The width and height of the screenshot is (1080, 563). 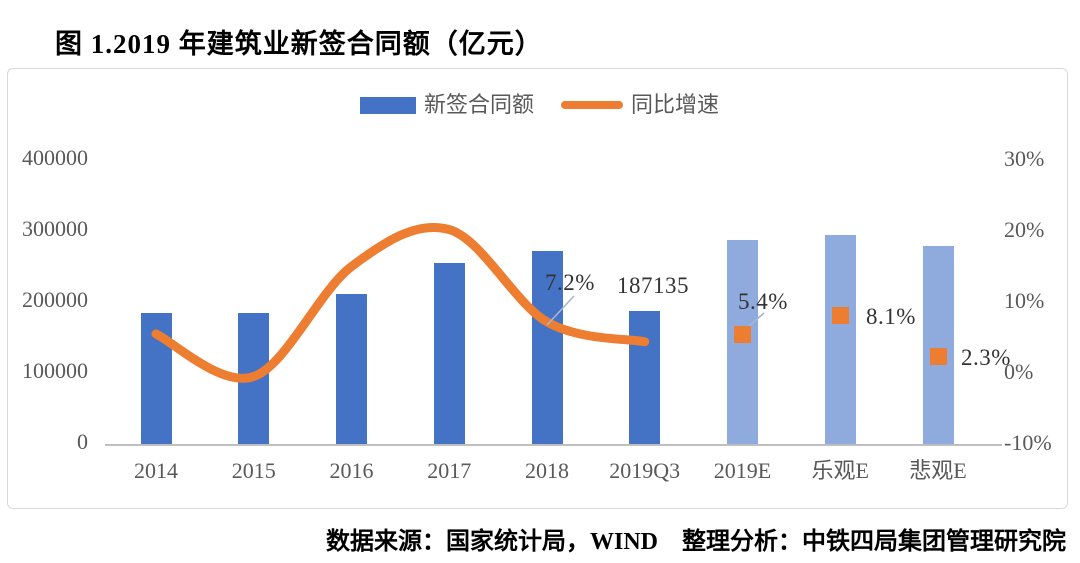 What do you see at coordinates (938, 357) in the screenshot?
I see `growth-marker-悲观E` at bounding box center [938, 357].